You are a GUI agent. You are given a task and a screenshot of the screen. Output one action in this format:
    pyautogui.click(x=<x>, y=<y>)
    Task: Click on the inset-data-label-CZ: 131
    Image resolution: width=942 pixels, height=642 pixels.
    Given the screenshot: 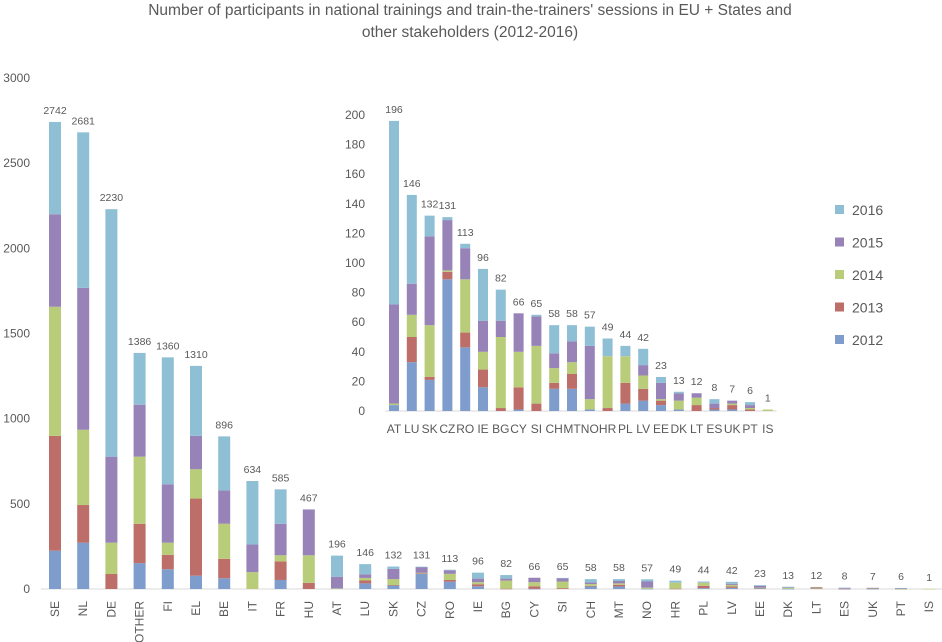 What is the action you would take?
    pyautogui.click(x=448, y=206)
    